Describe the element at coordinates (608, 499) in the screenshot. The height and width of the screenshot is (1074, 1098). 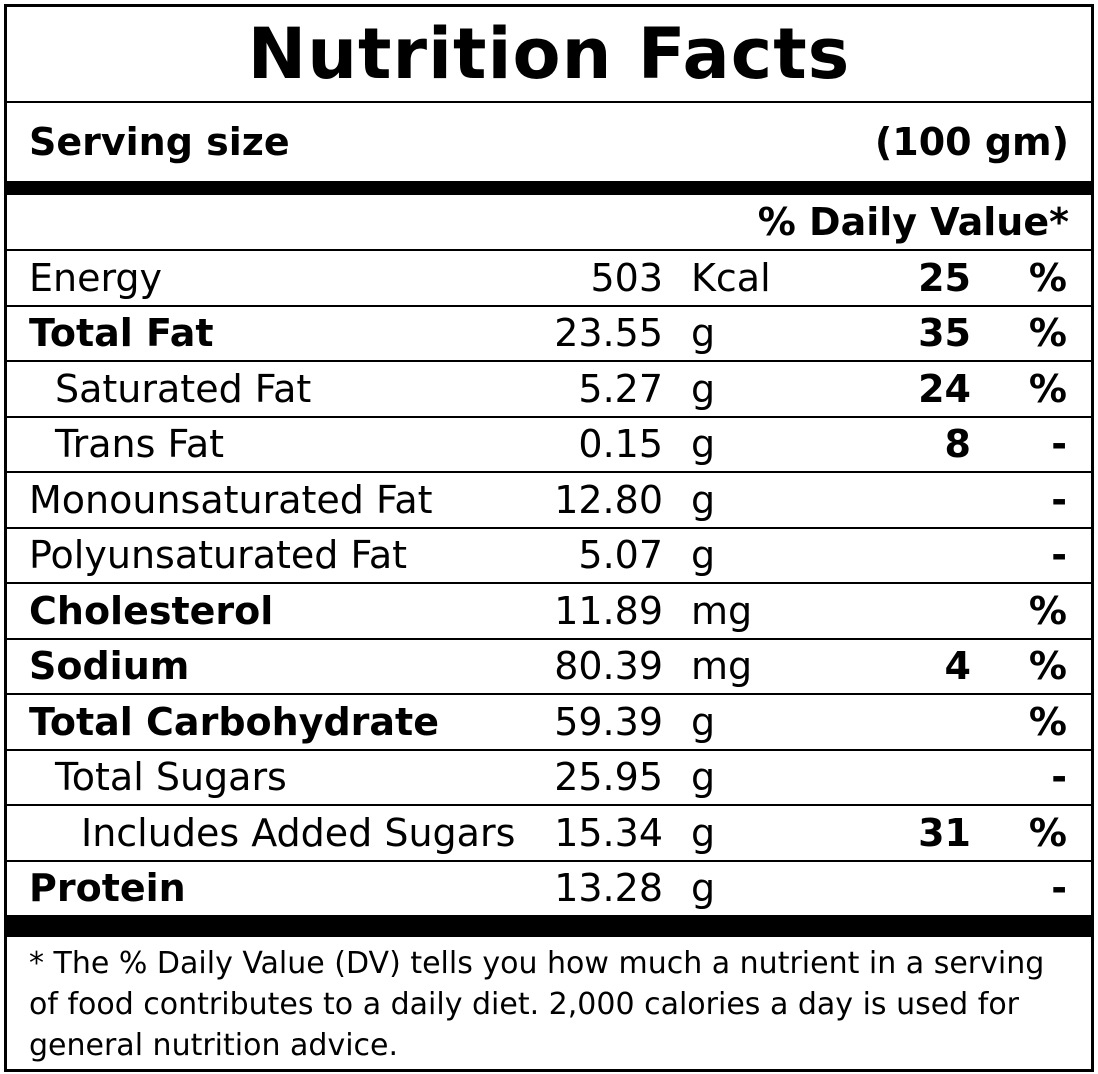
I see `nutrient-amount: 12.80` at that location.